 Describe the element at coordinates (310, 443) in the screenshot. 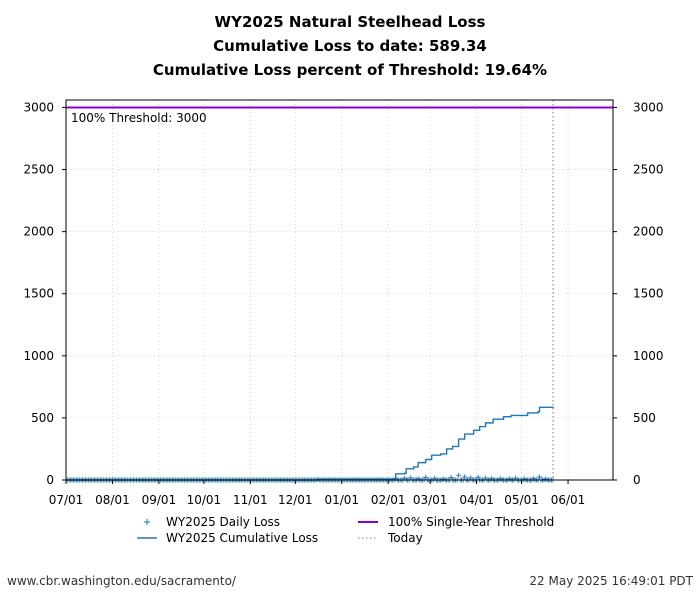

I see `cumulative-loss-line` at that location.